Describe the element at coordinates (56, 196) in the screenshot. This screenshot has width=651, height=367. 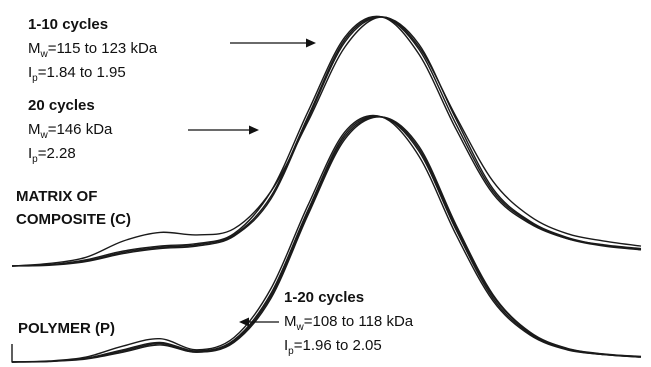
I see `panel-label-matrix-line-1: MATRIX OF` at that location.